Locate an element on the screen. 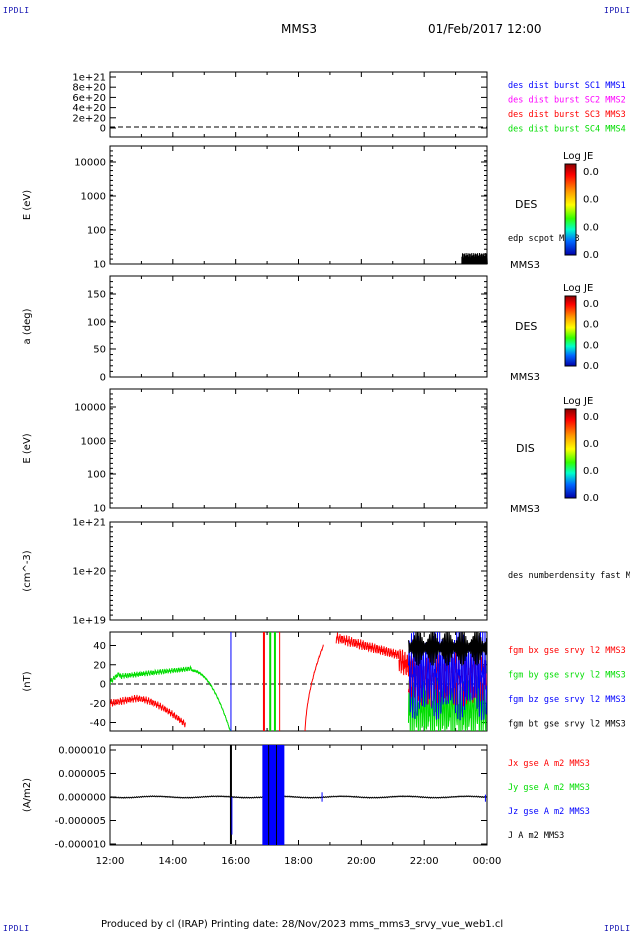 This screenshot has width=630, height=934. panel-des-density-y-tick-label: 1e+20 is located at coordinates (89, 572).